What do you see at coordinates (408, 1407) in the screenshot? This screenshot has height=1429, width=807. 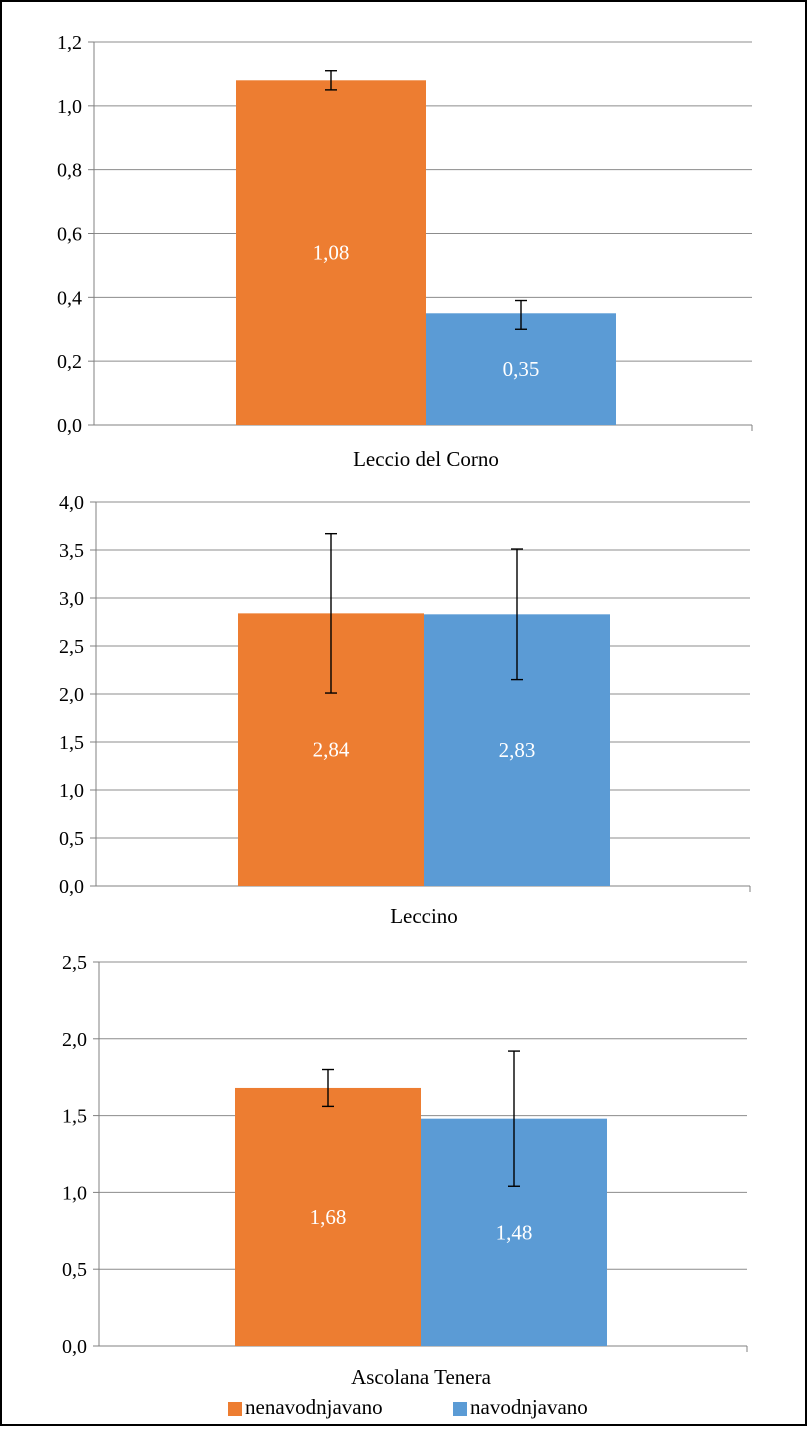 I see `legend: nenavodnjavano navodnjavano` at bounding box center [408, 1407].